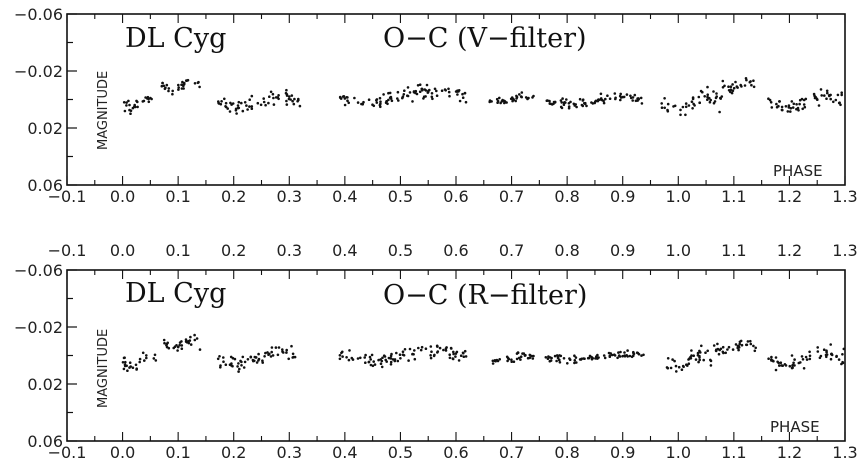  Describe the element at coordinates (566, 196) in the screenshot. I see `x-tick-label: 0.8` at that location.